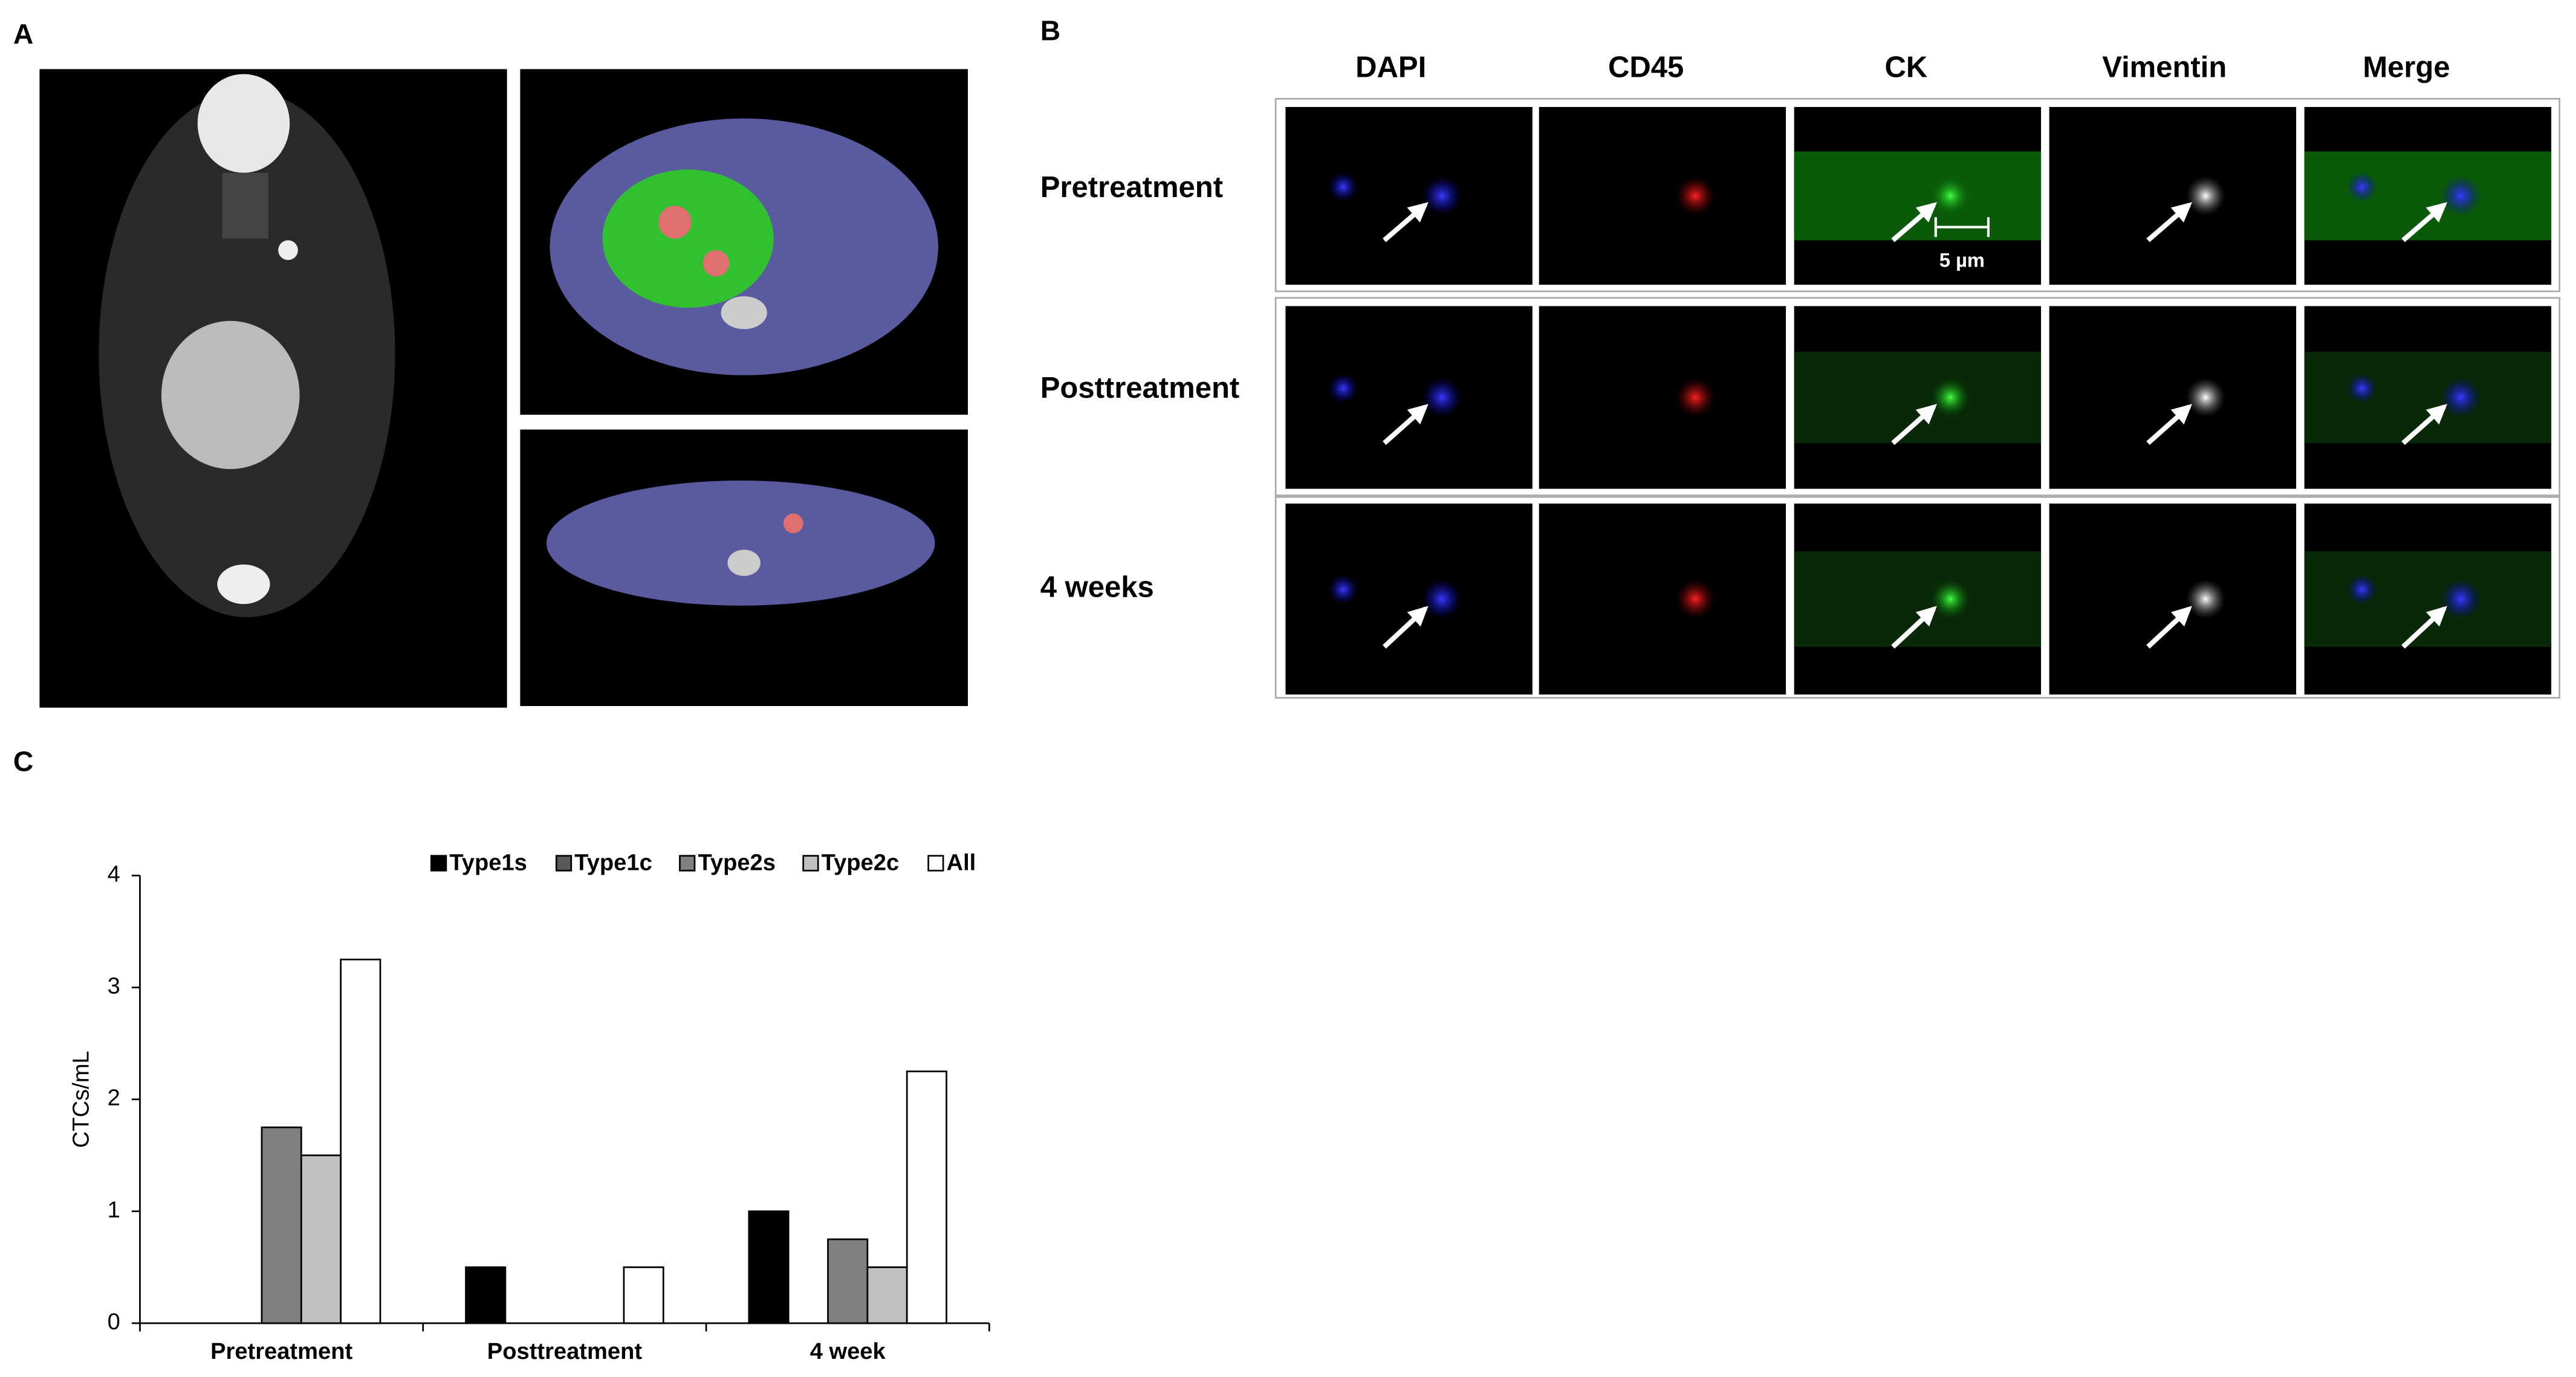  I want to click on row-label: Posttreatment, so click(1140, 388).